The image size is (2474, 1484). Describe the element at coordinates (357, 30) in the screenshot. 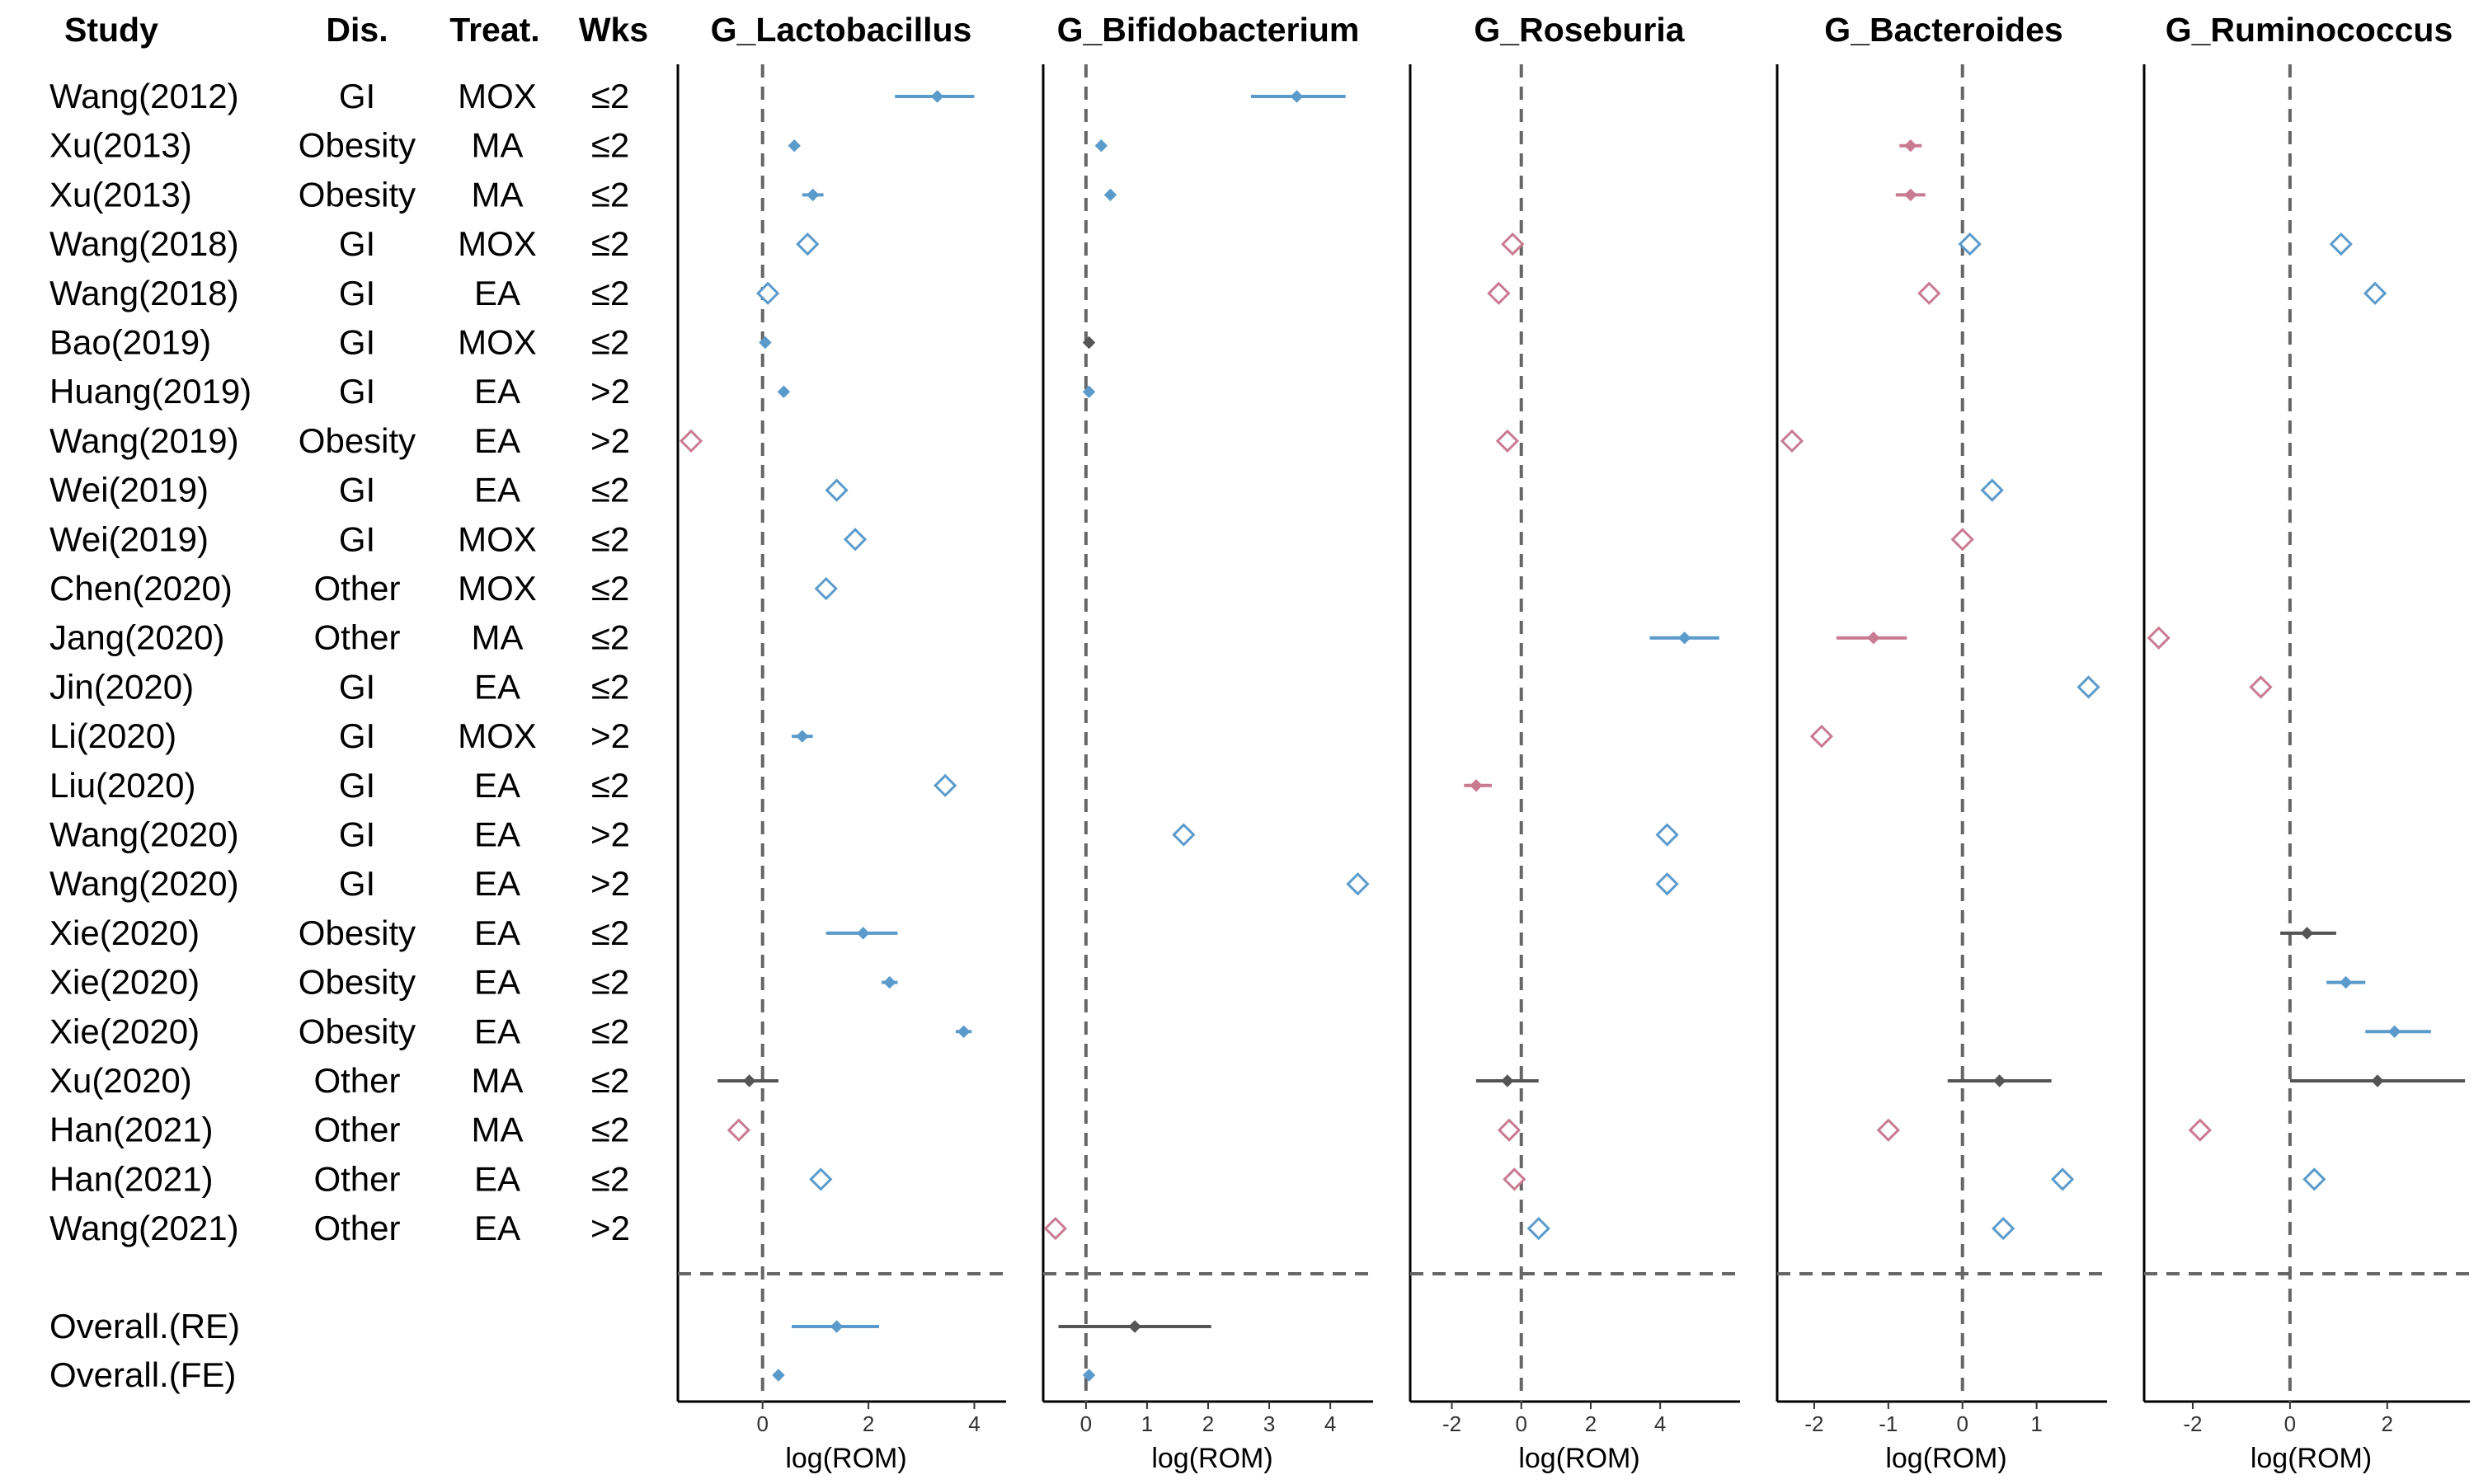

I see `header-disease: Dis.` at that location.